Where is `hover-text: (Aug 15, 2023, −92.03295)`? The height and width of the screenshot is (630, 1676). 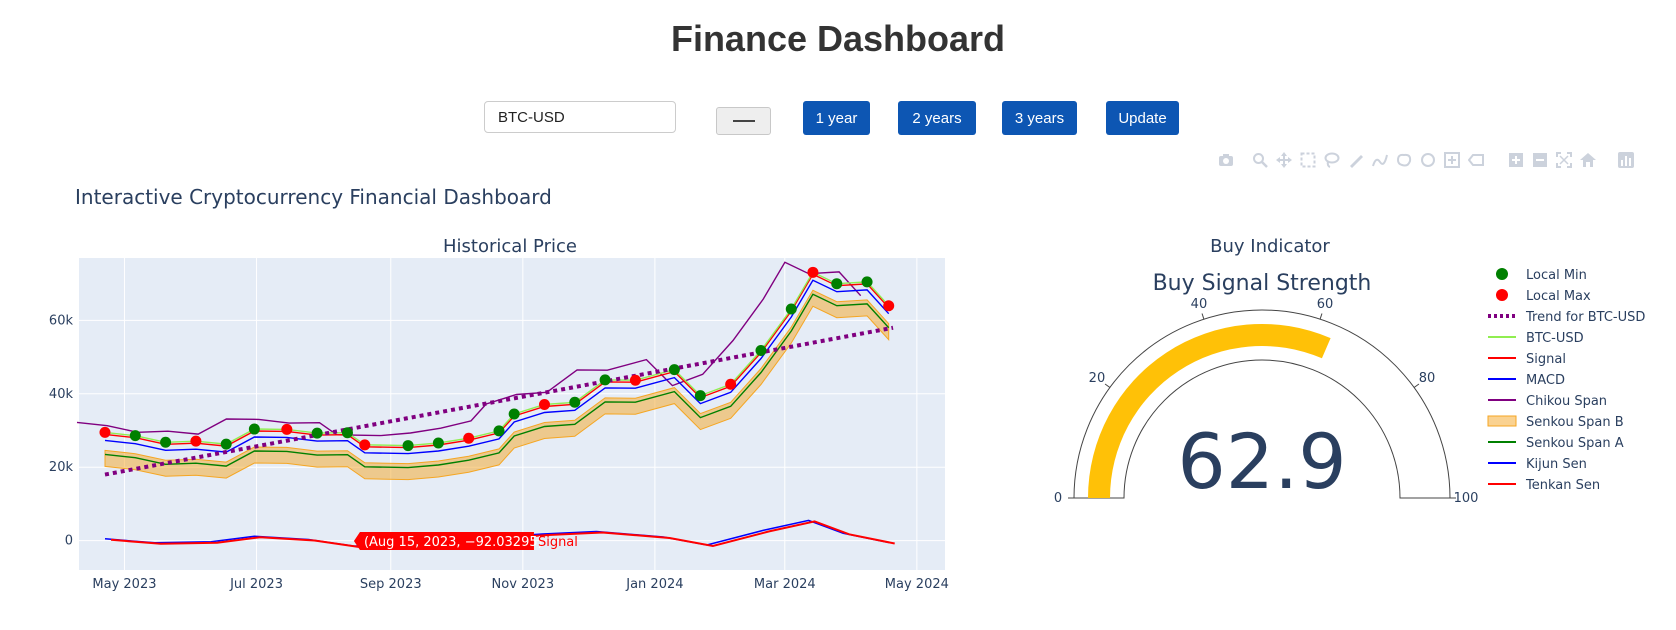 hover-text: (Aug 15, 2023, −92.03295) is located at coordinates (453, 542).